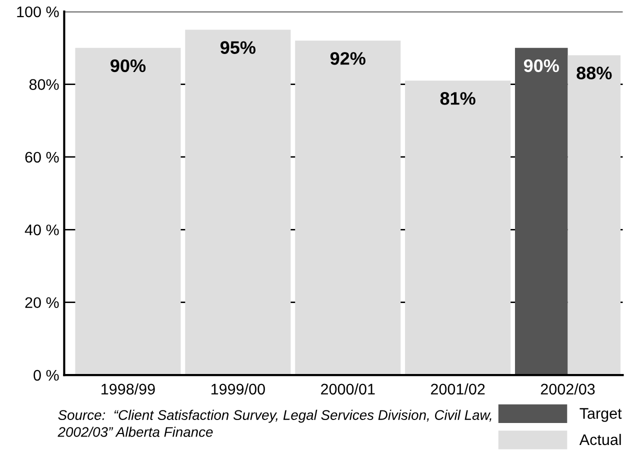 This screenshot has width=642, height=463. Describe the element at coordinates (457, 389) in the screenshot. I see `x-tick-label: 2001/02` at that location.